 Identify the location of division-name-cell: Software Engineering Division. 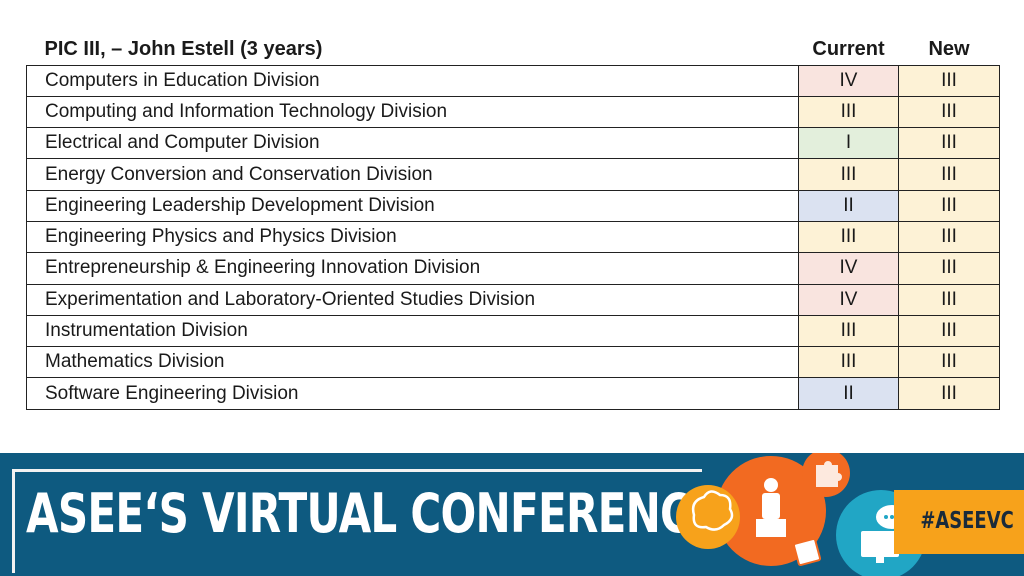
(412, 393).